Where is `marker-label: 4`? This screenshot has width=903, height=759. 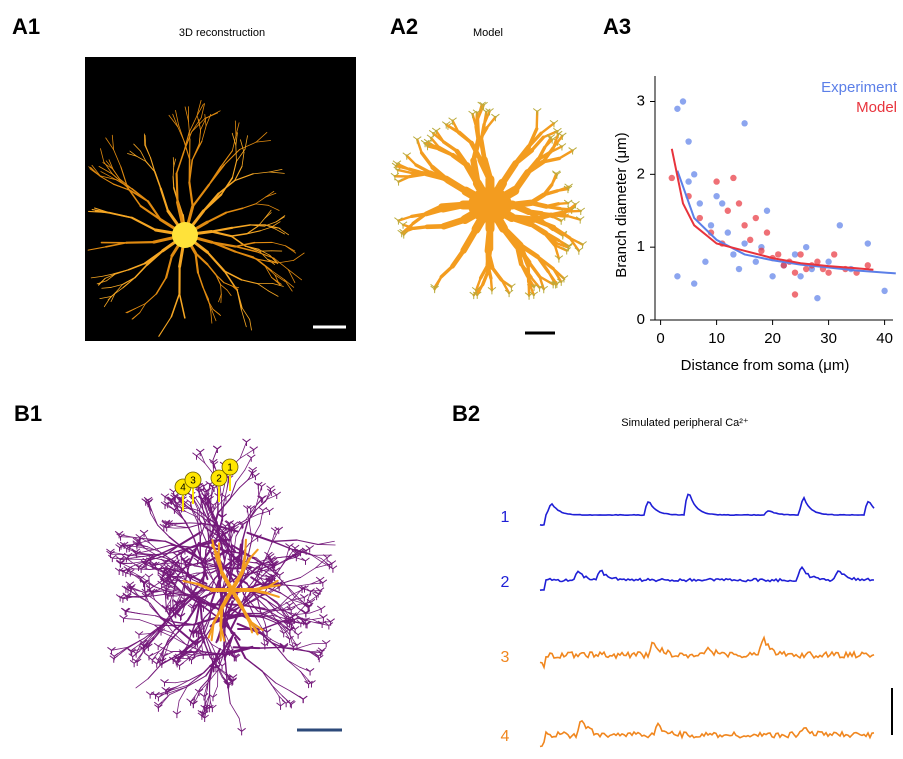
marker-label: 4 is located at coordinates (183, 488).